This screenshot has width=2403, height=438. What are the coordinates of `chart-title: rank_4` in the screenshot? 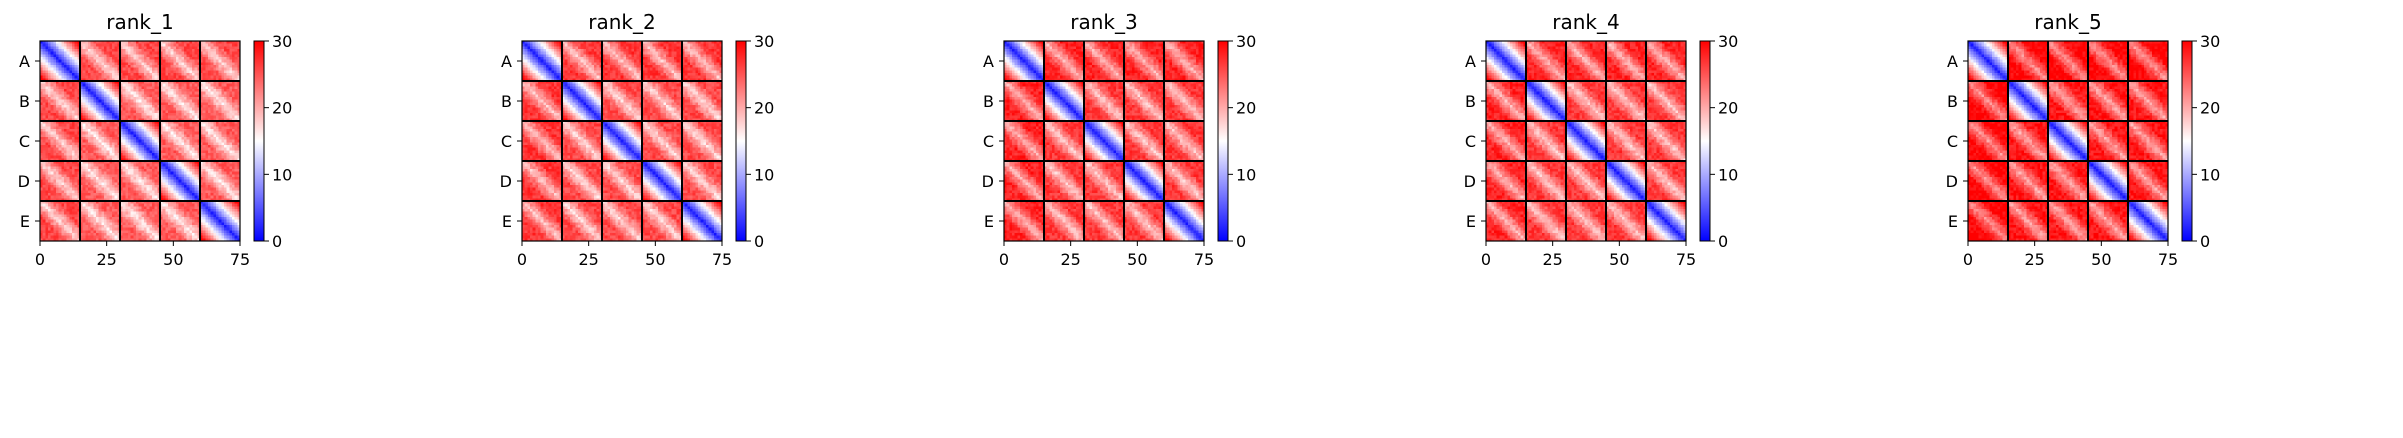 It's located at (1585, 22).